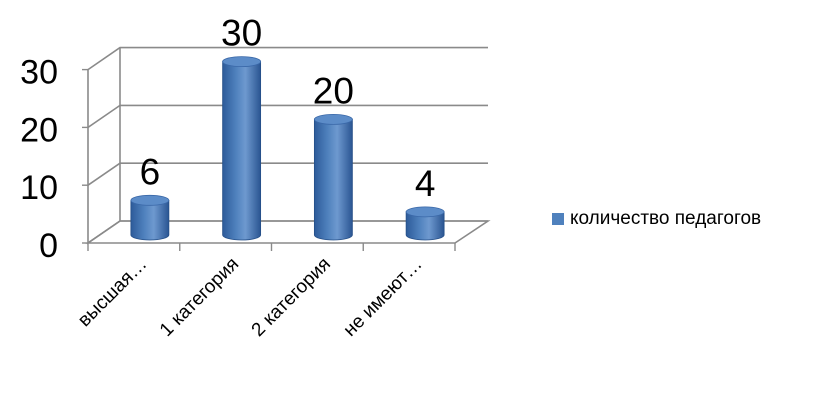  I want to click on legend-swatch, so click(558, 219).